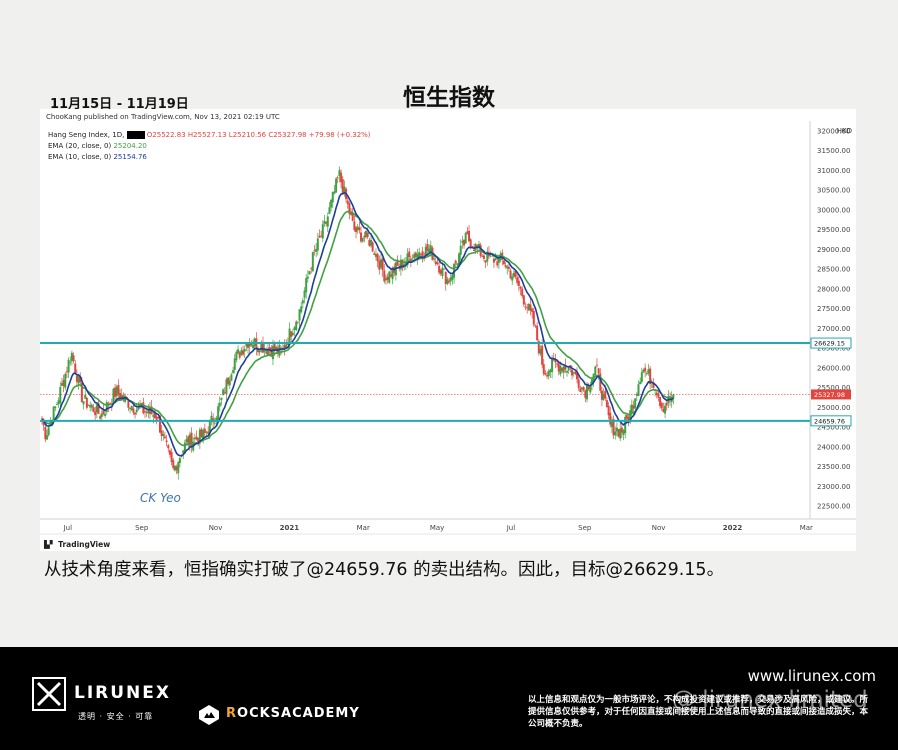 This screenshot has height=750, width=898. I want to click on symbol-label: Hang Seng Index, 1D,, so click(86, 135).